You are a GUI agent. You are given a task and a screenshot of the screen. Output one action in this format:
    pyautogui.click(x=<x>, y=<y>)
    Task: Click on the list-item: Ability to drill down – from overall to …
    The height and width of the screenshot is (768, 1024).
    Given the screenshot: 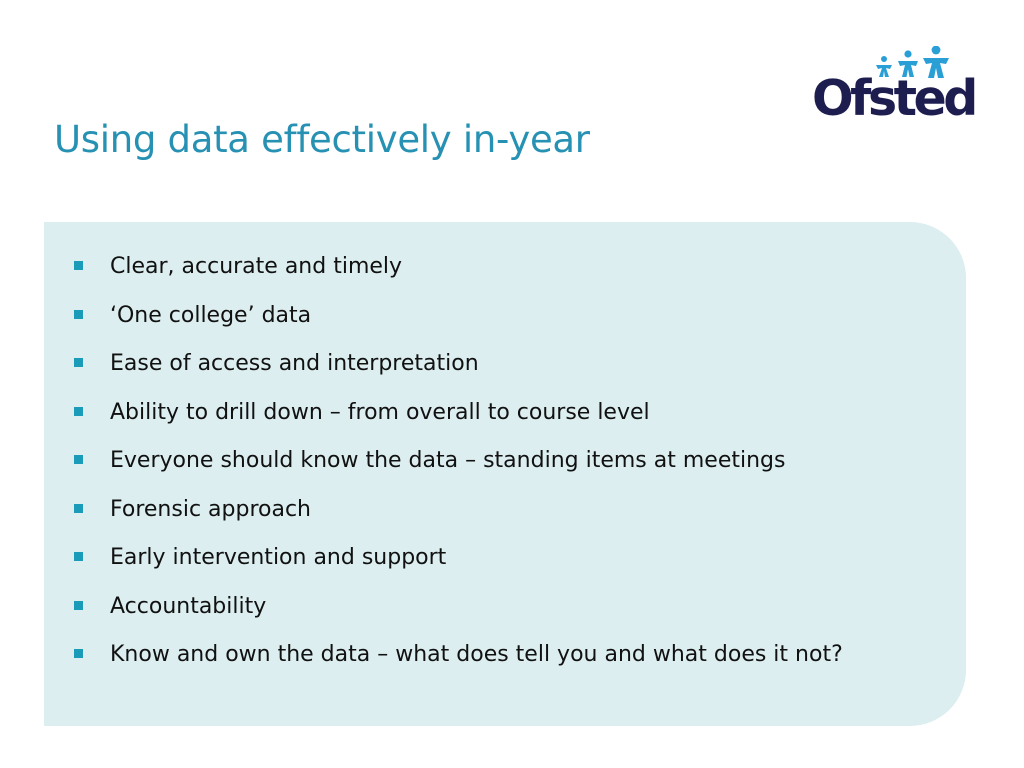 What is the action you would take?
    pyautogui.click(x=469, y=413)
    